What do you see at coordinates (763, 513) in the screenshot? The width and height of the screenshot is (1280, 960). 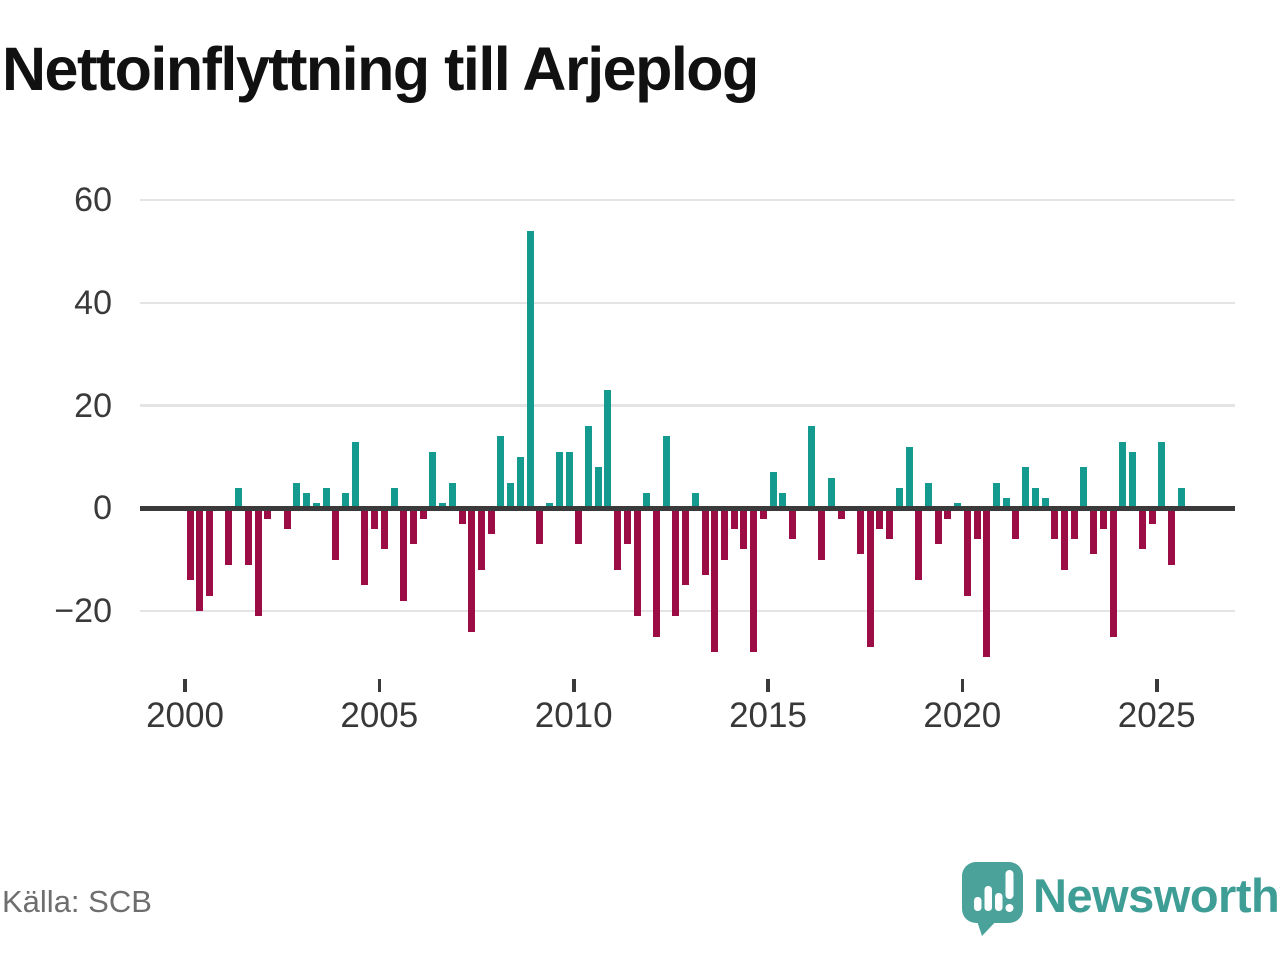 I see `bar-2014-q4` at bounding box center [763, 513].